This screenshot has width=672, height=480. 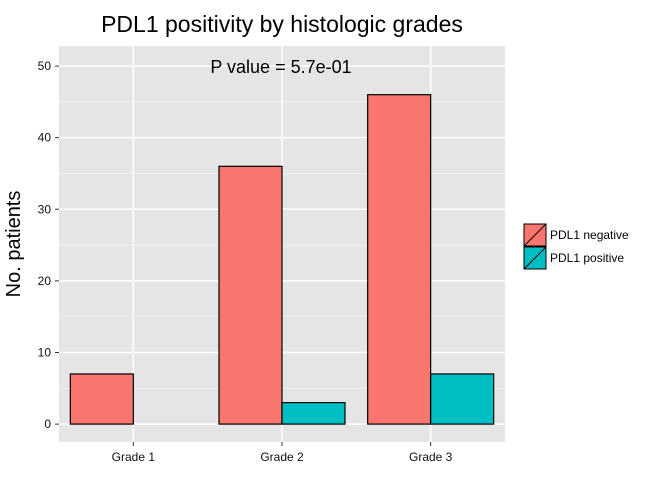 What do you see at coordinates (45, 138) in the screenshot?
I see `y-tick-label: 40` at bounding box center [45, 138].